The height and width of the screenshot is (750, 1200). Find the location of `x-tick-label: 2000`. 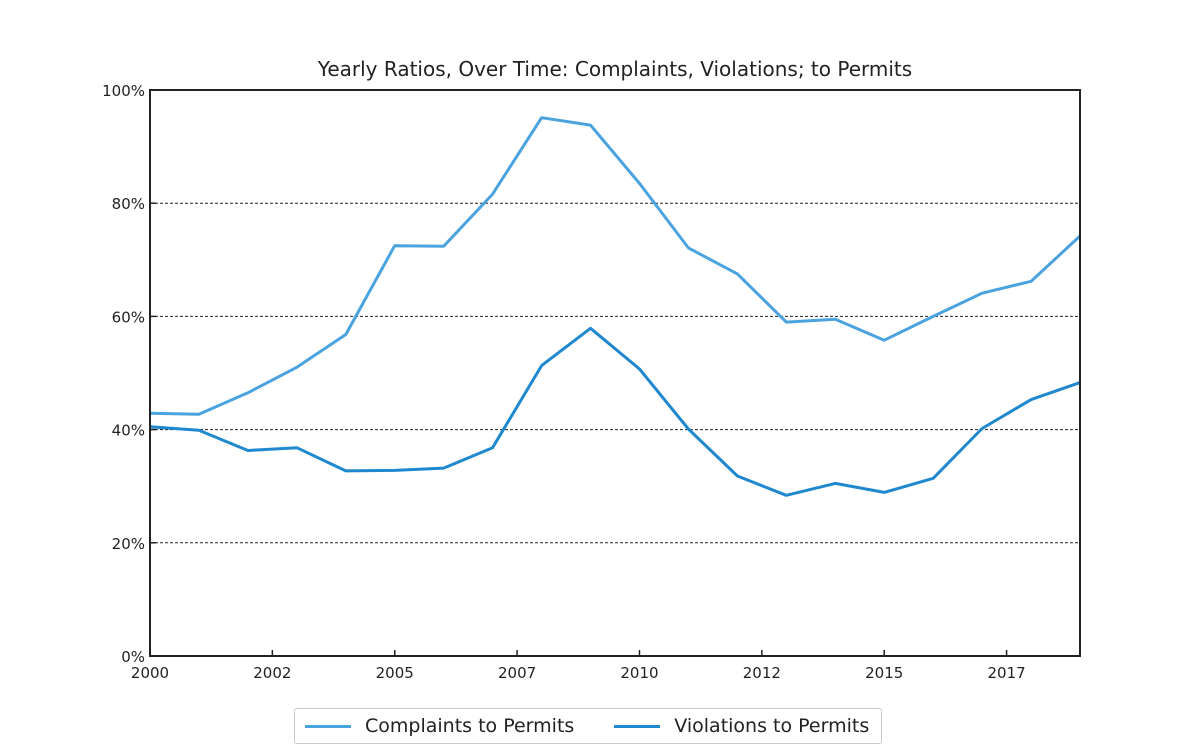

x-tick-label: 2000 is located at coordinates (150, 673).